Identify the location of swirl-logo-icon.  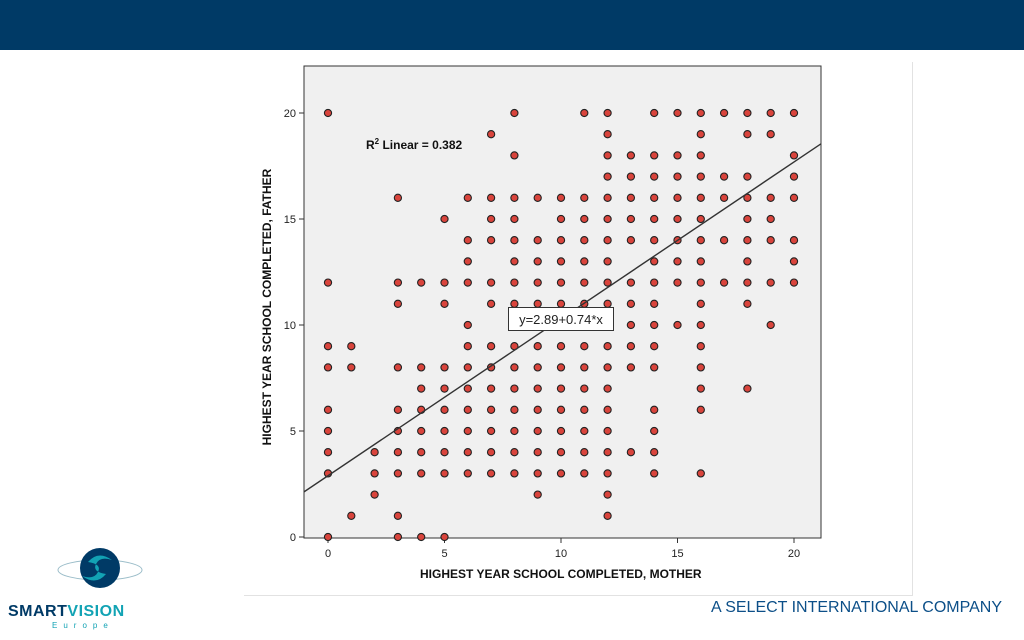
(100, 568).